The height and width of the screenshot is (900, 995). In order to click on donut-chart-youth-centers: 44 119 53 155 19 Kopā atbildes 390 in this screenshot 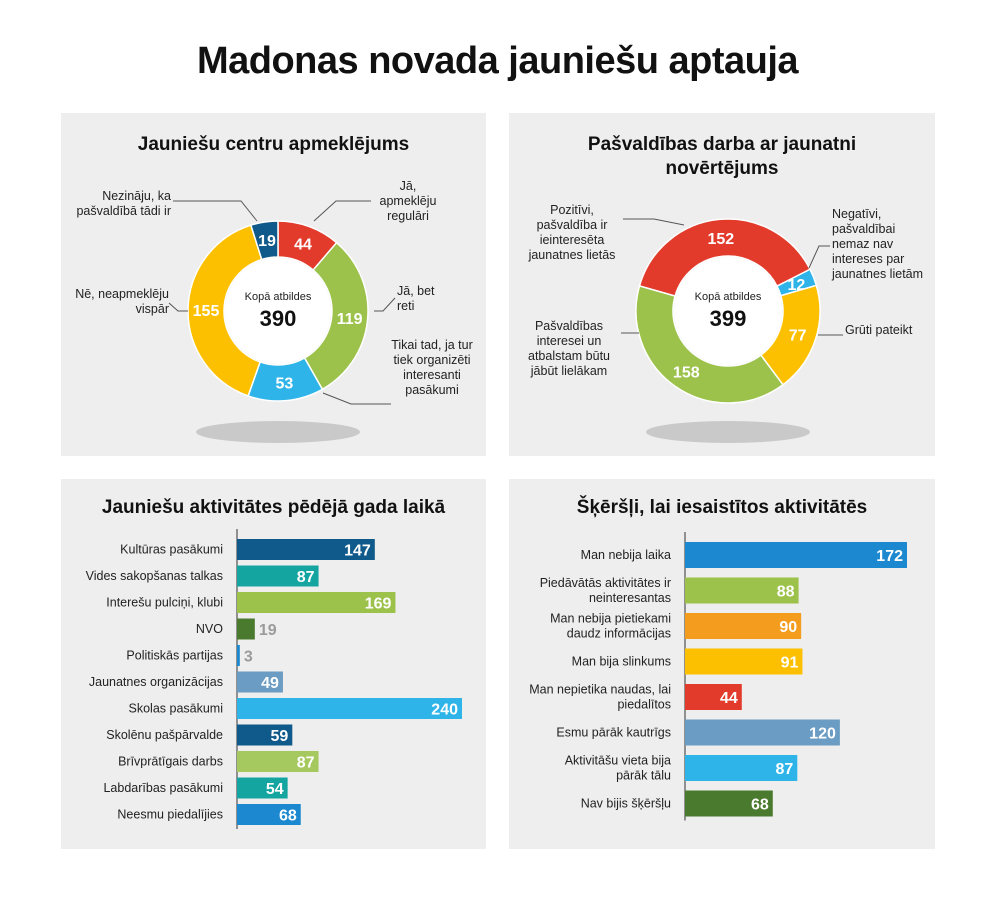, I will do `click(282, 321)`.